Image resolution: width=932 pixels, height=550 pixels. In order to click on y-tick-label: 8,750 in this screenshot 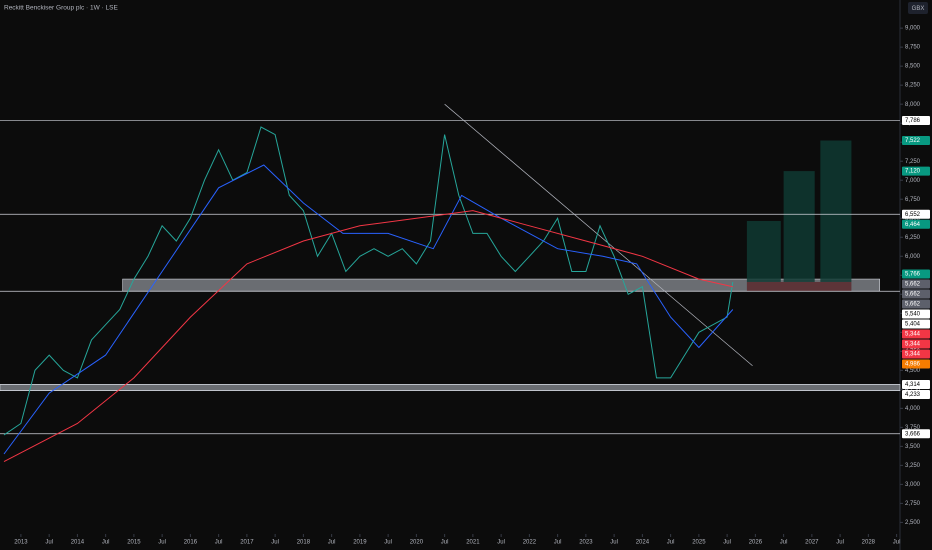, I will do `click(913, 48)`.